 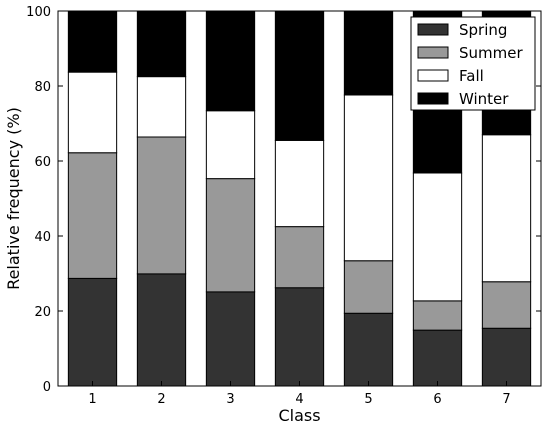 I want to click on y-tick-label: 60, so click(x=42, y=162).